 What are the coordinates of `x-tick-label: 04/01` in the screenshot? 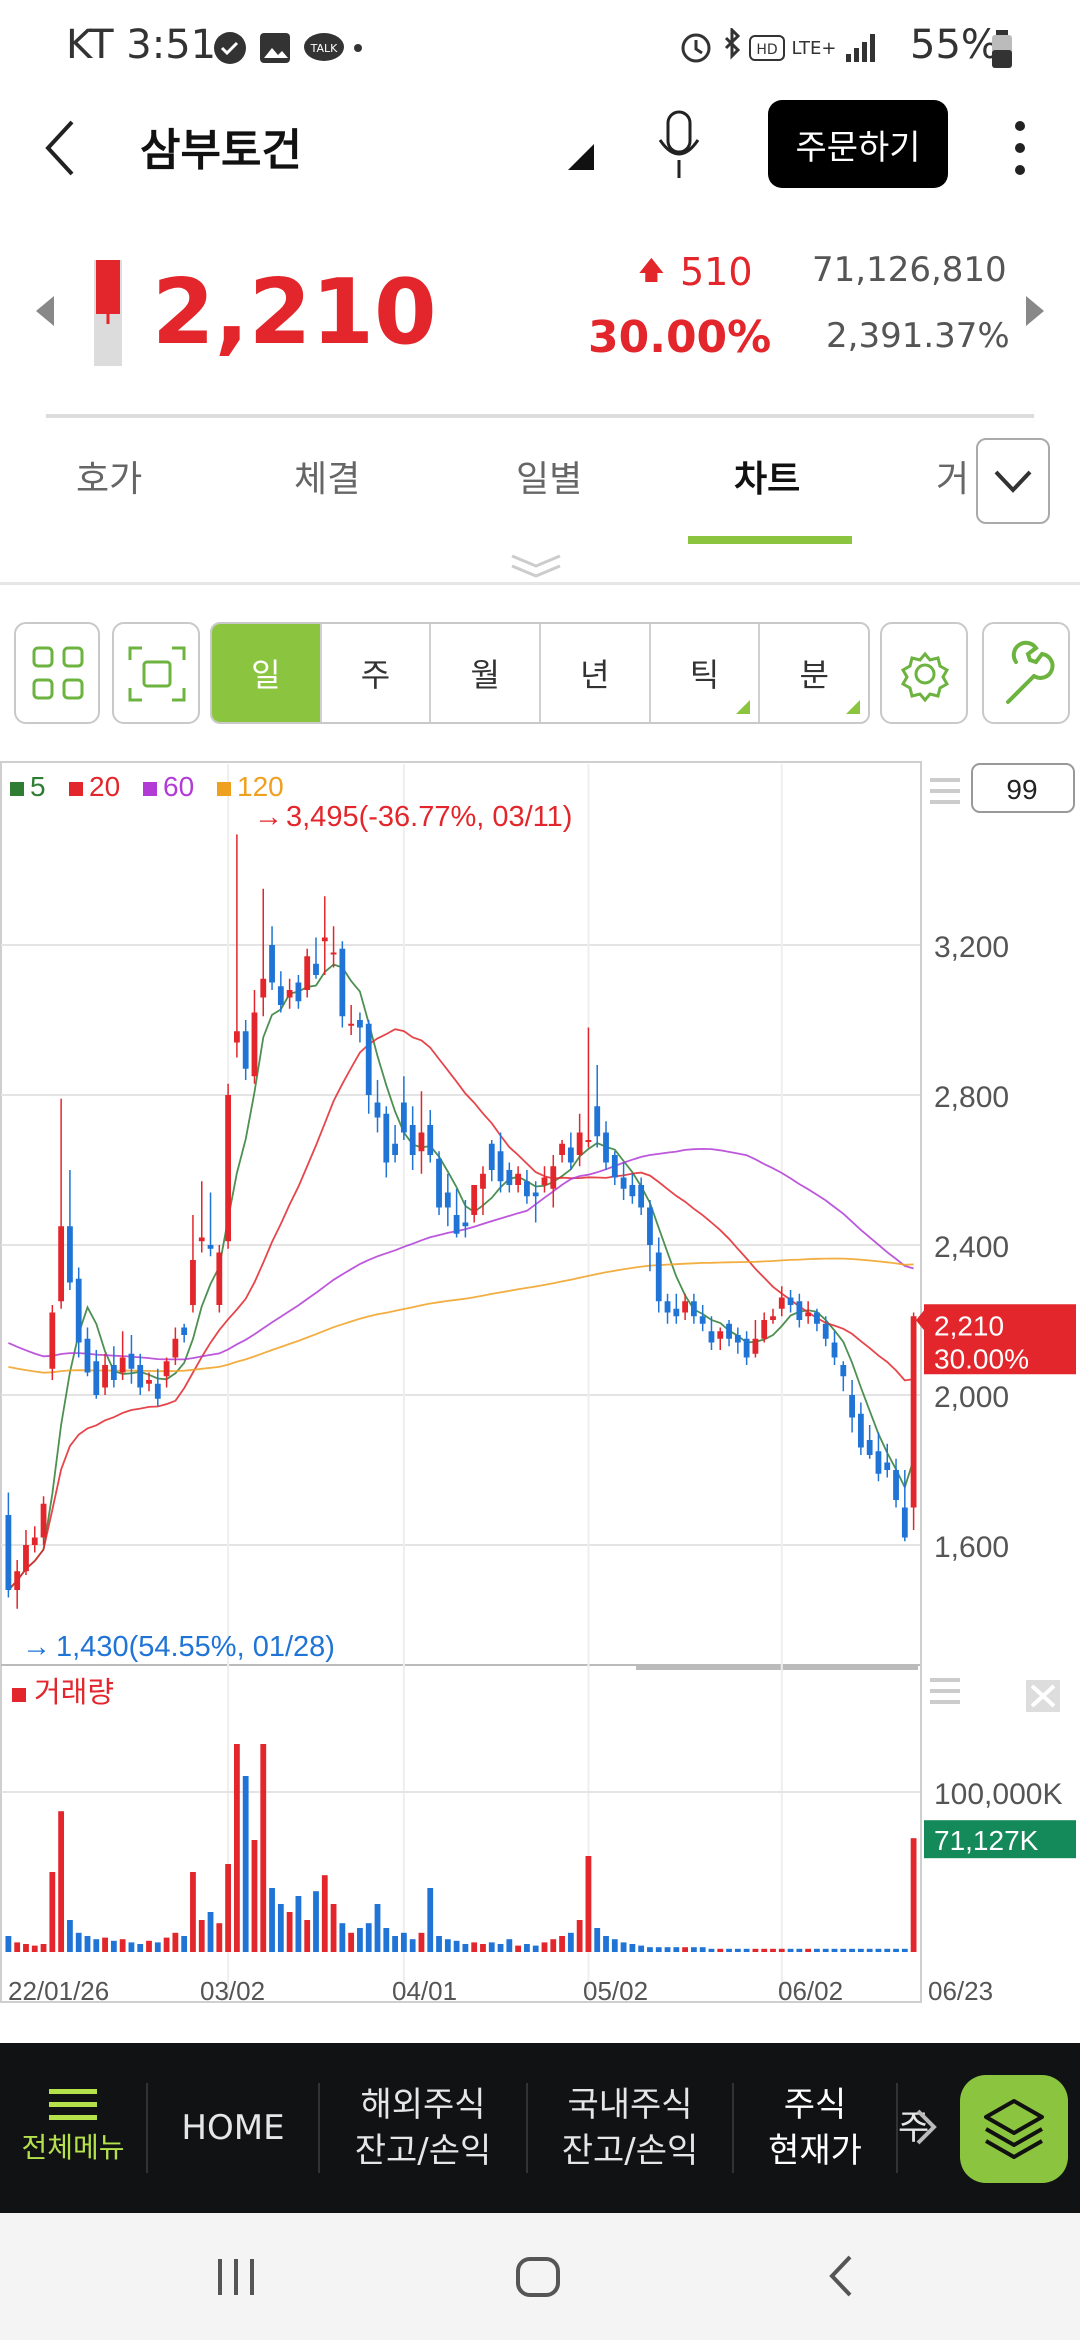 It's located at (424, 1991).